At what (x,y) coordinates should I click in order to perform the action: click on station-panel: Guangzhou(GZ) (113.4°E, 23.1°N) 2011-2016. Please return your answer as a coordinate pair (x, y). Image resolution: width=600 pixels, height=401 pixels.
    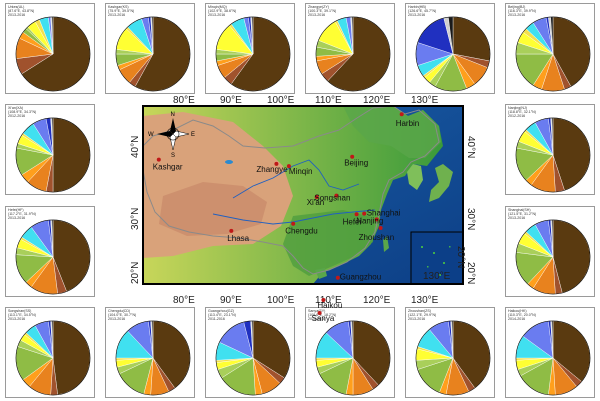
    Looking at the image, I should click on (250, 352).